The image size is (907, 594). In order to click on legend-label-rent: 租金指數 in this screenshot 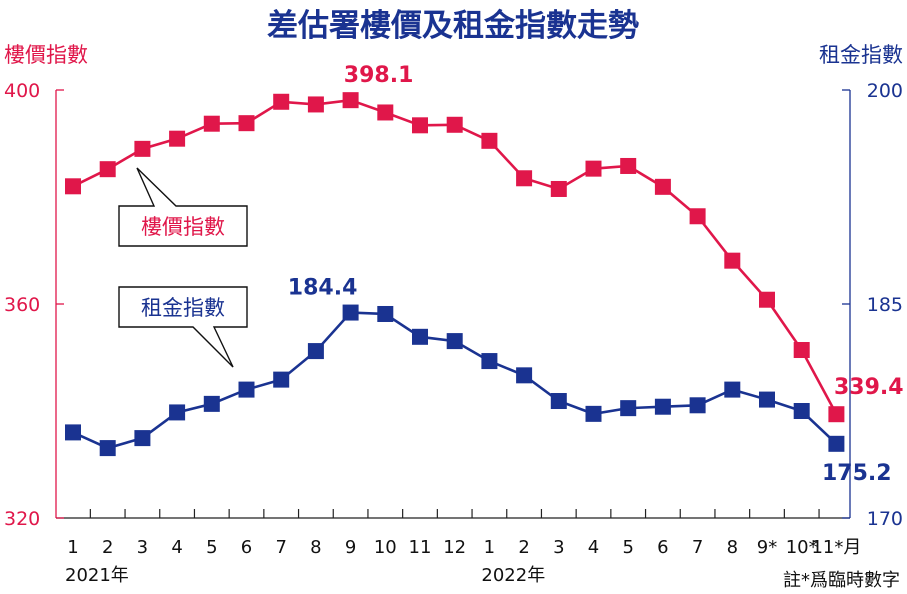, I will do `click(183, 308)`.